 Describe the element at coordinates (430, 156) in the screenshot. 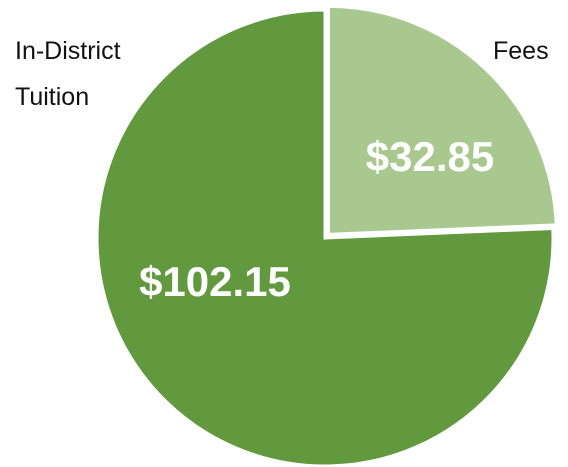

I see `value-label: $32.85` at that location.